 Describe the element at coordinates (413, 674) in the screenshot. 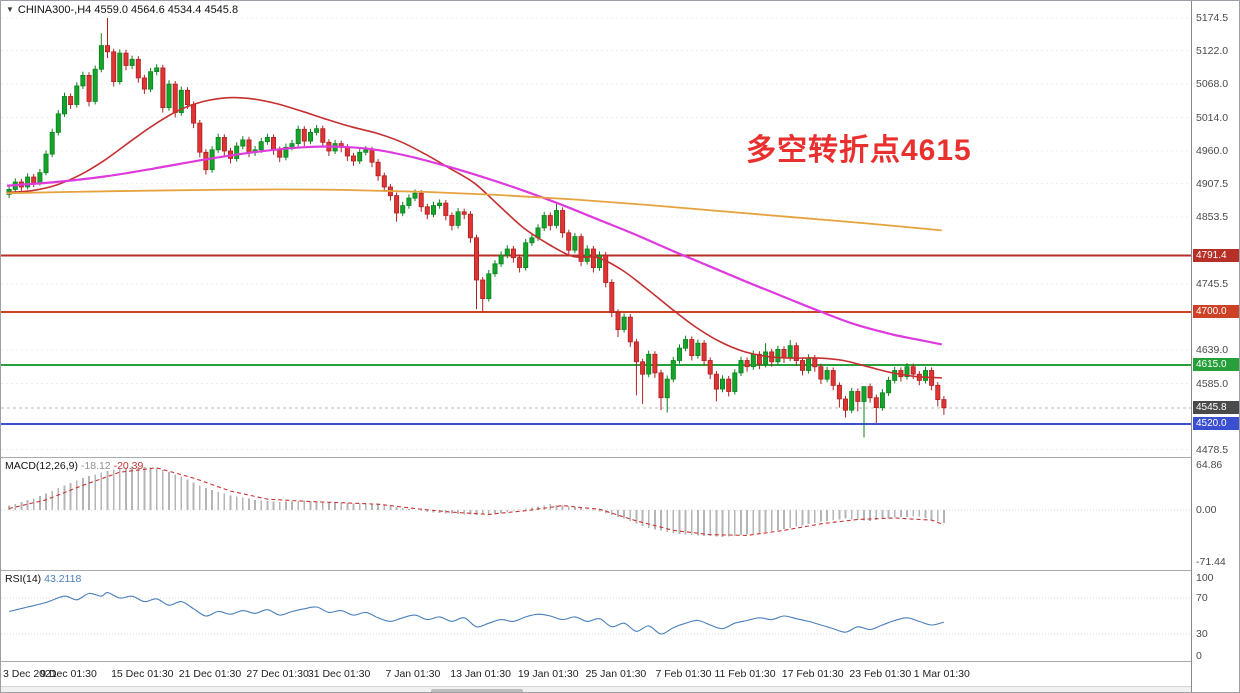

I see `time-axis-label: 7 Jan 01:30` at that location.